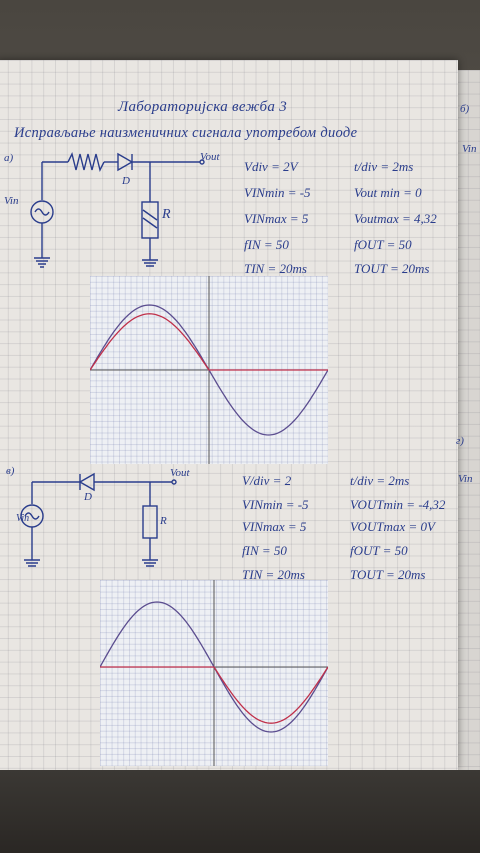 Image resolution: width=480 pixels, height=853 pixels. Describe the element at coordinates (277, 192) in the screenshot. I see `param-a-vin-min: VINmin = -5` at that location.